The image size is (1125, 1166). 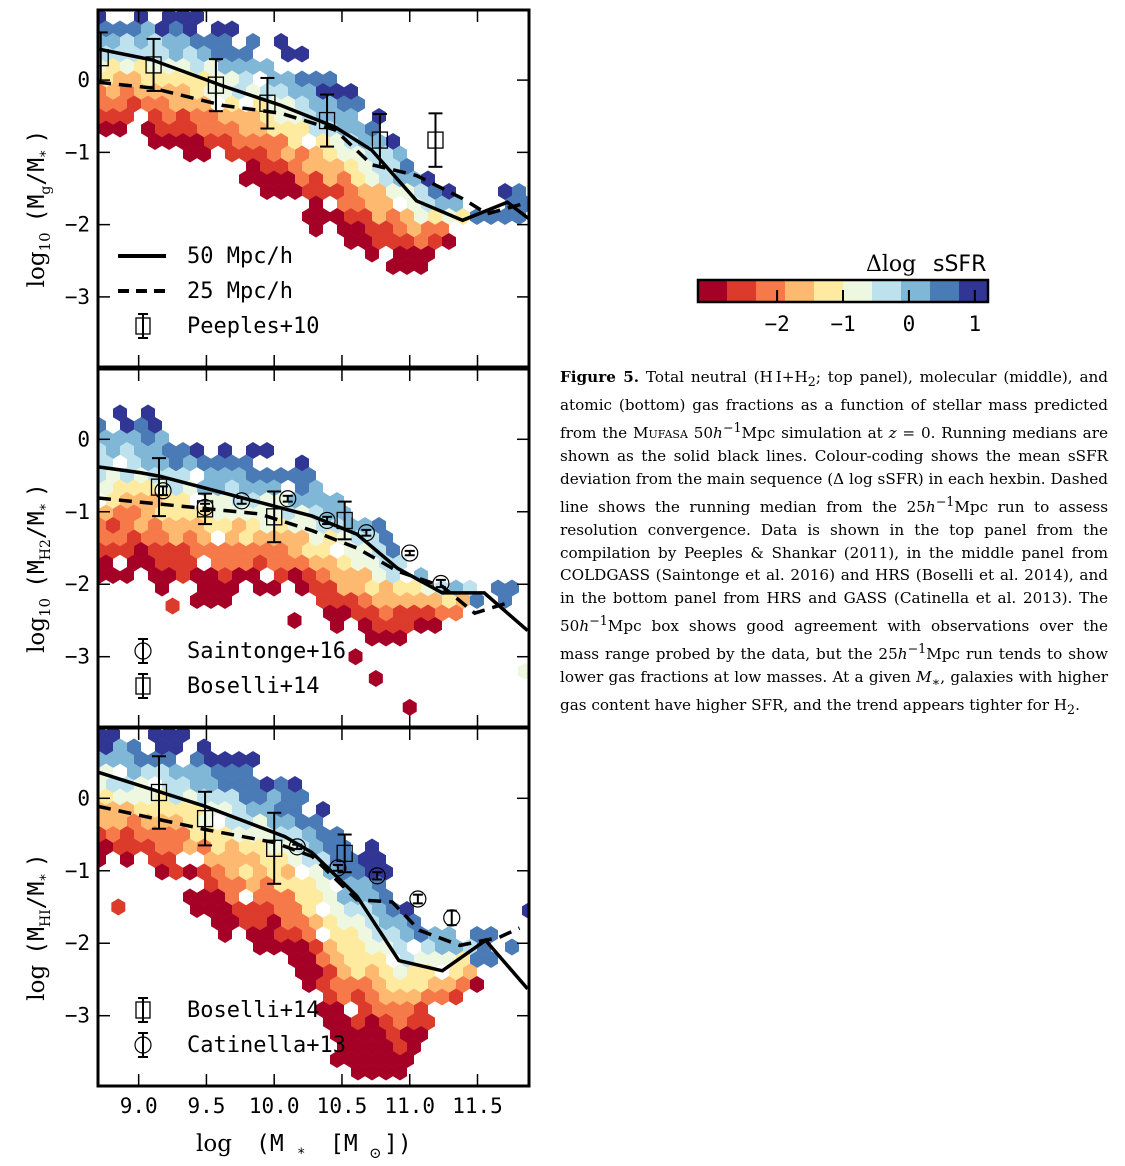 I want to click on x-tick-label: 10.5, so click(x=342, y=1106).